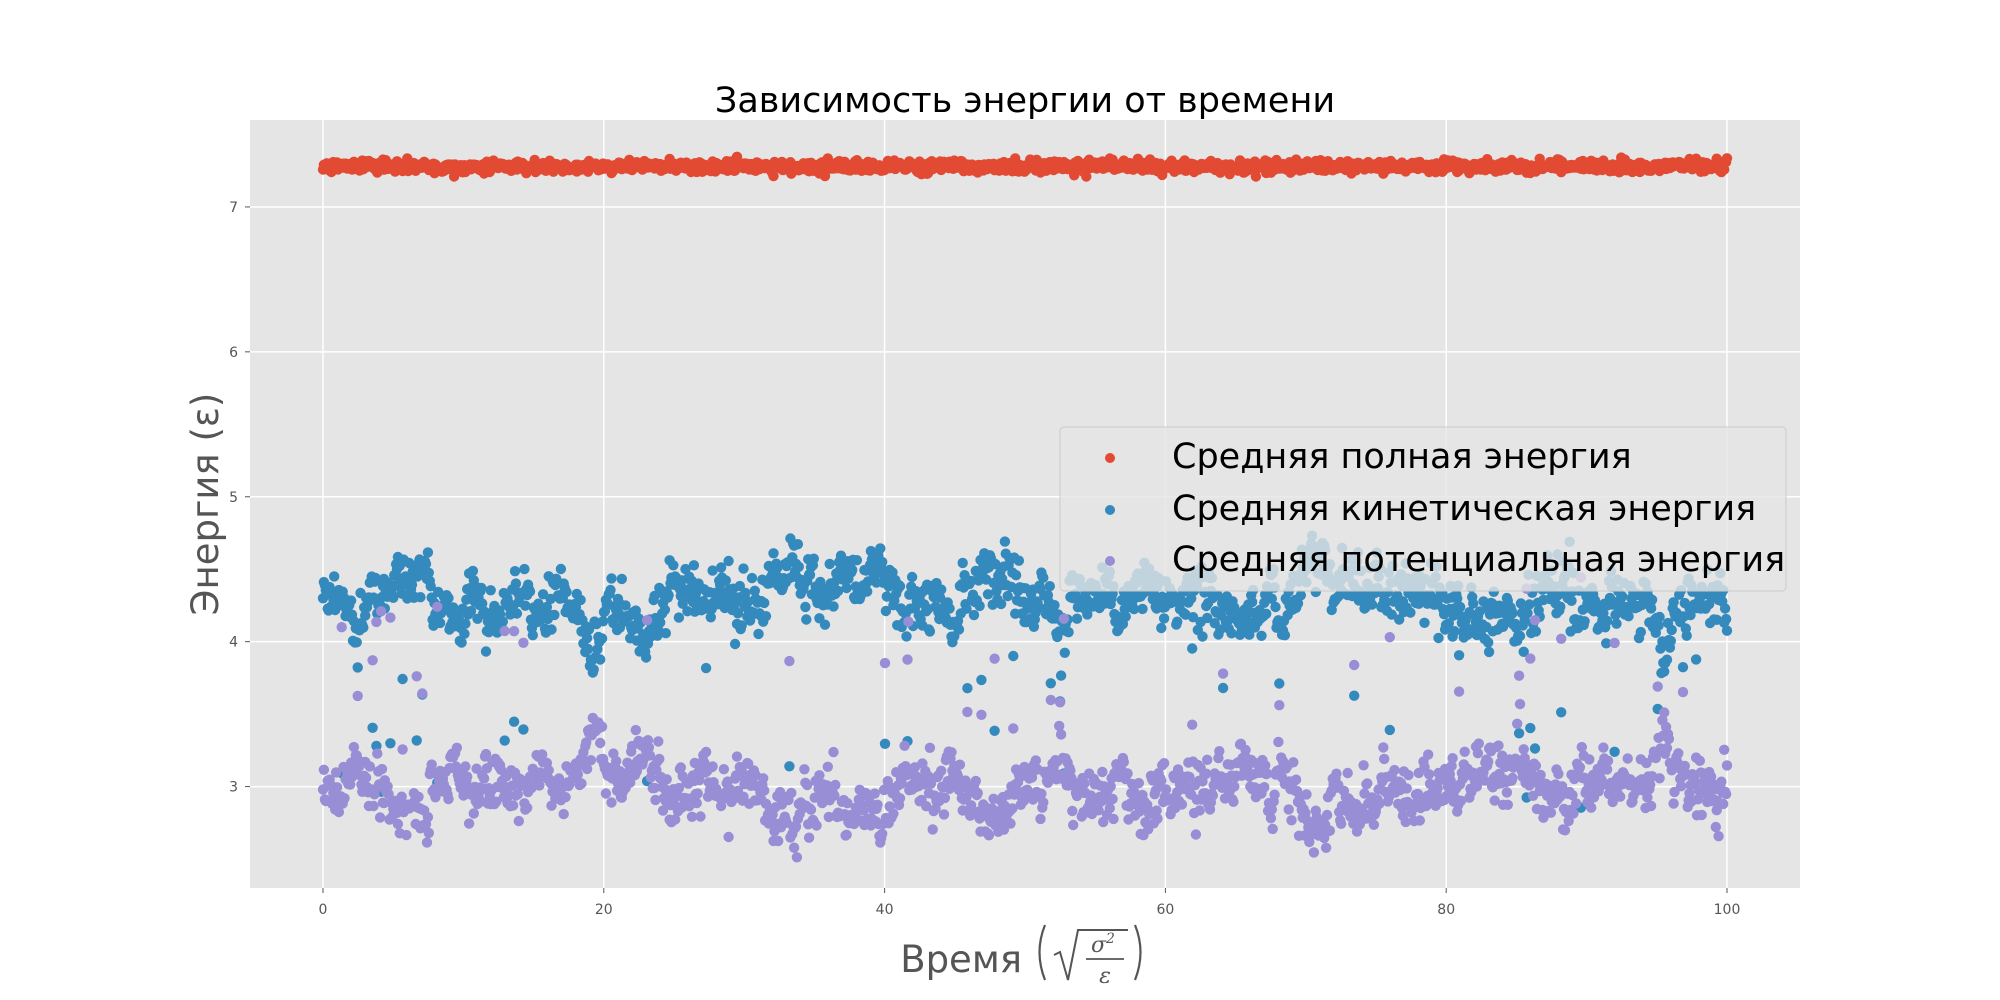 The height and width of the screenshot is (1000, 2000). I want to click on point-total, so click(825, 176).